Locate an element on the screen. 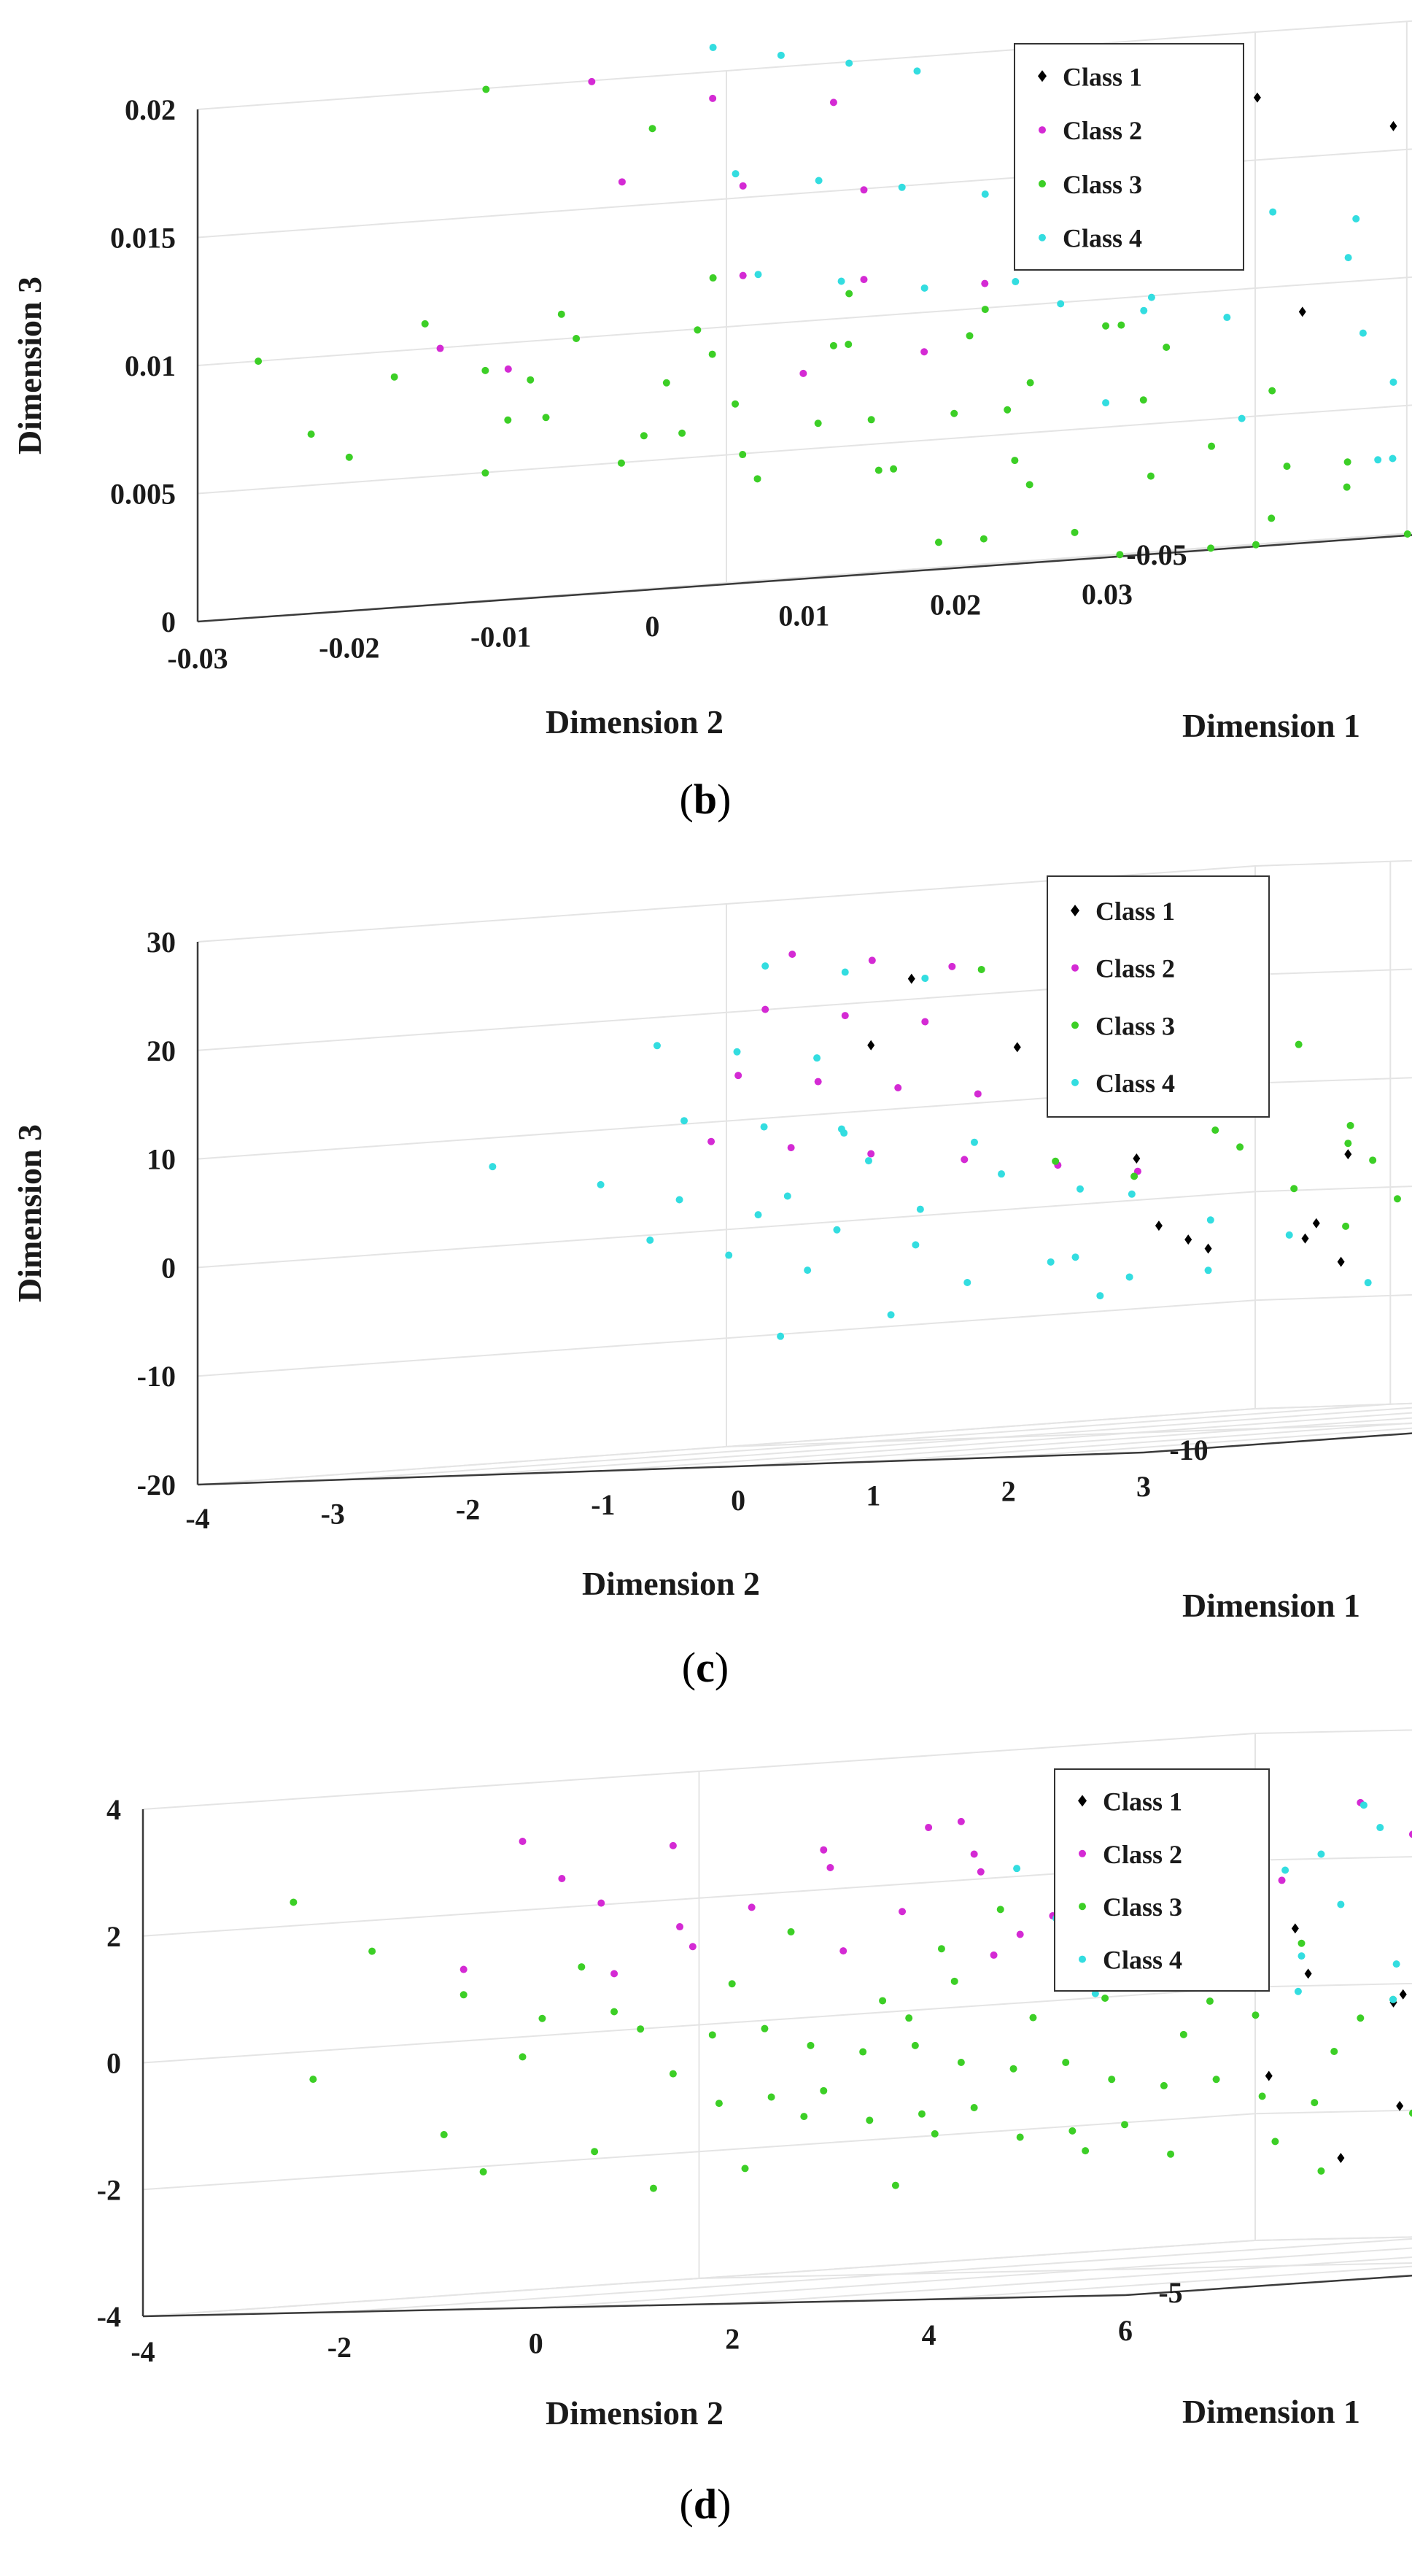 This screenshot has height=2576, width=1412. dim3-tick-label: 0.01 is located at coordinates (150, 365).